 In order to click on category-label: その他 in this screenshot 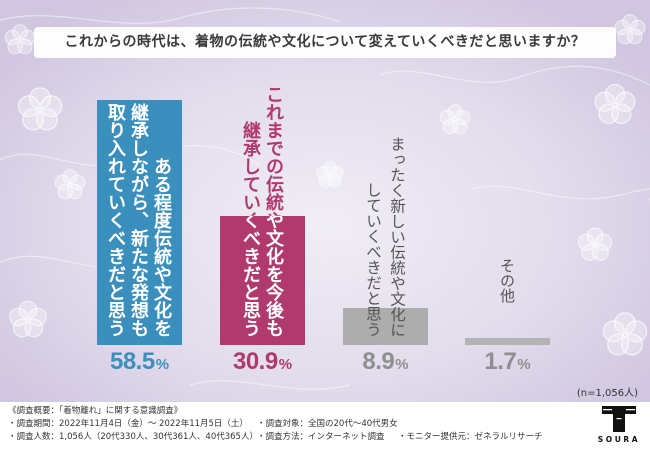, I will do `click(507, 279)`.